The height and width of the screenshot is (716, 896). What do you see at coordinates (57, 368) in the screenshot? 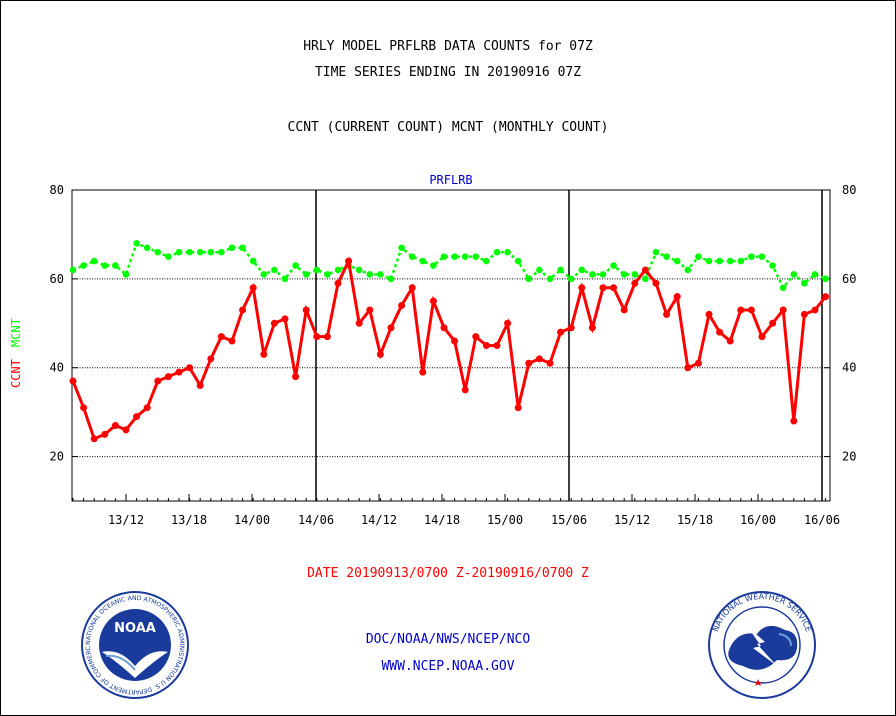
I see `y-tick-label-left: 40` at bounding box center [57, 368].